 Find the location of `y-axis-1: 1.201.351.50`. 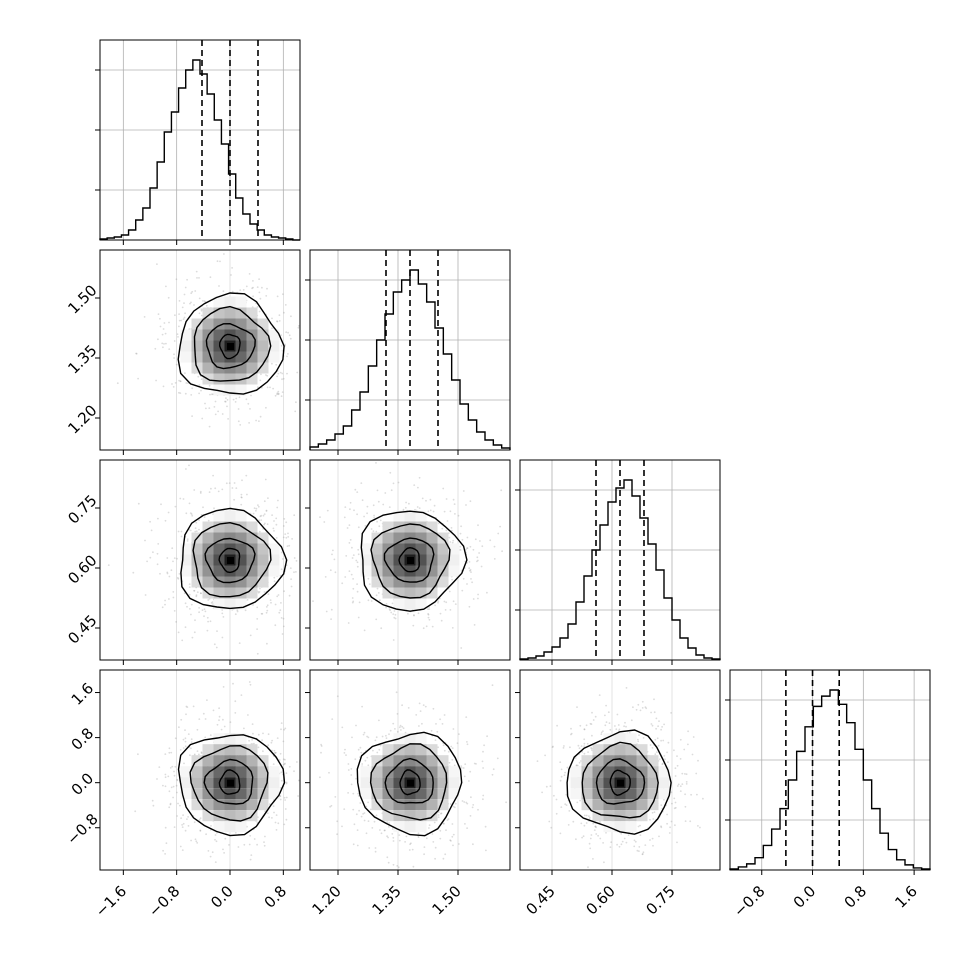

y-axis-1: 1.201.351.50 is located at coordinates (82, 359).